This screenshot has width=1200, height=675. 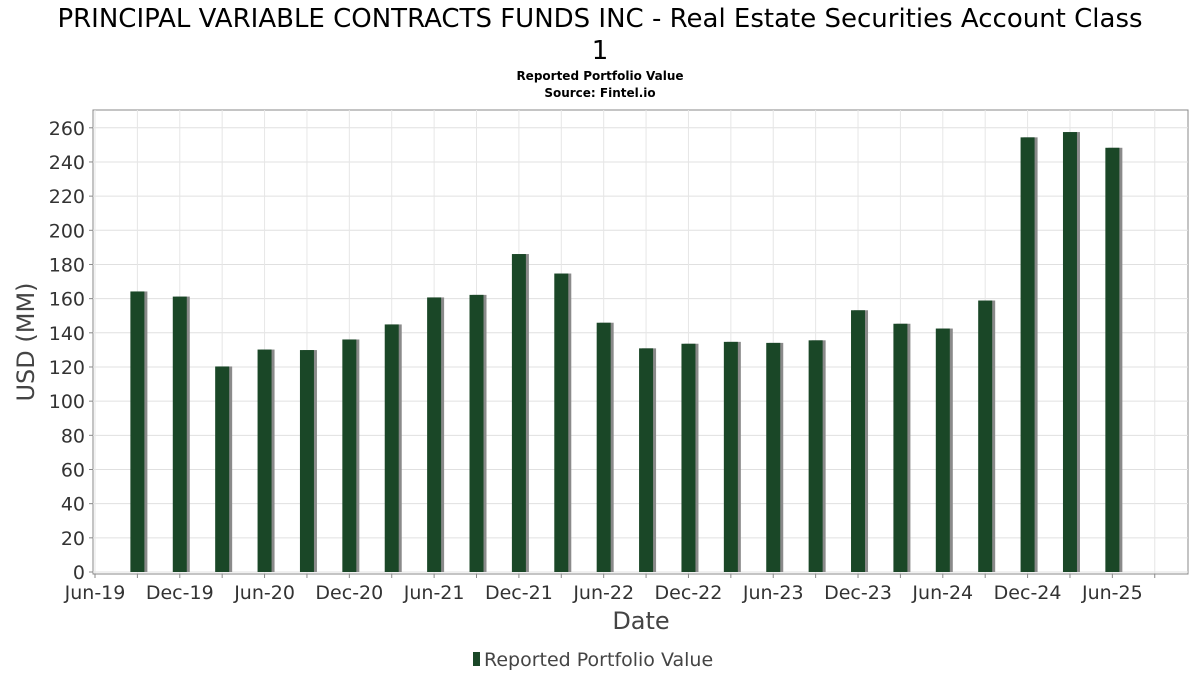 I want to click on chart-subtitle: Reported Portfolio Value, so click(x=599, y=76).